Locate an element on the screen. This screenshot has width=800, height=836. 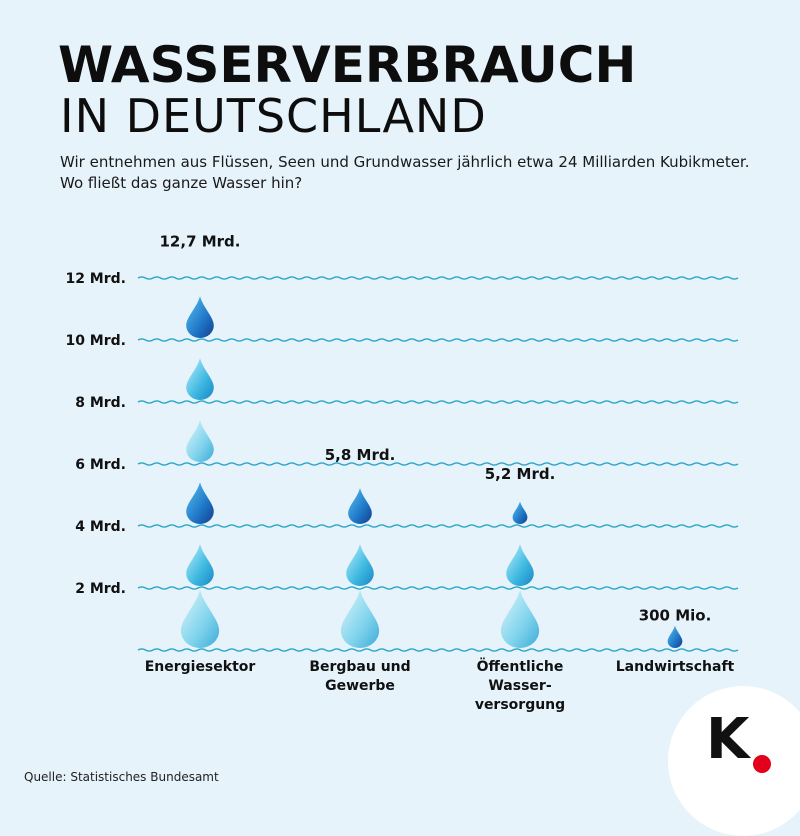
logo-dot is located at coordinates (762, 764).